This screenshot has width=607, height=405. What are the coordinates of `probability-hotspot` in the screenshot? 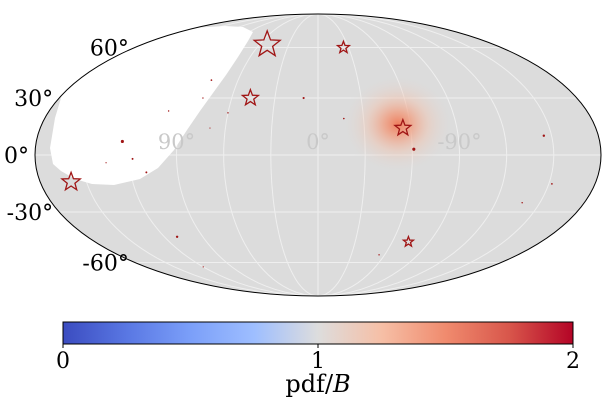 It's located at (397, 124).